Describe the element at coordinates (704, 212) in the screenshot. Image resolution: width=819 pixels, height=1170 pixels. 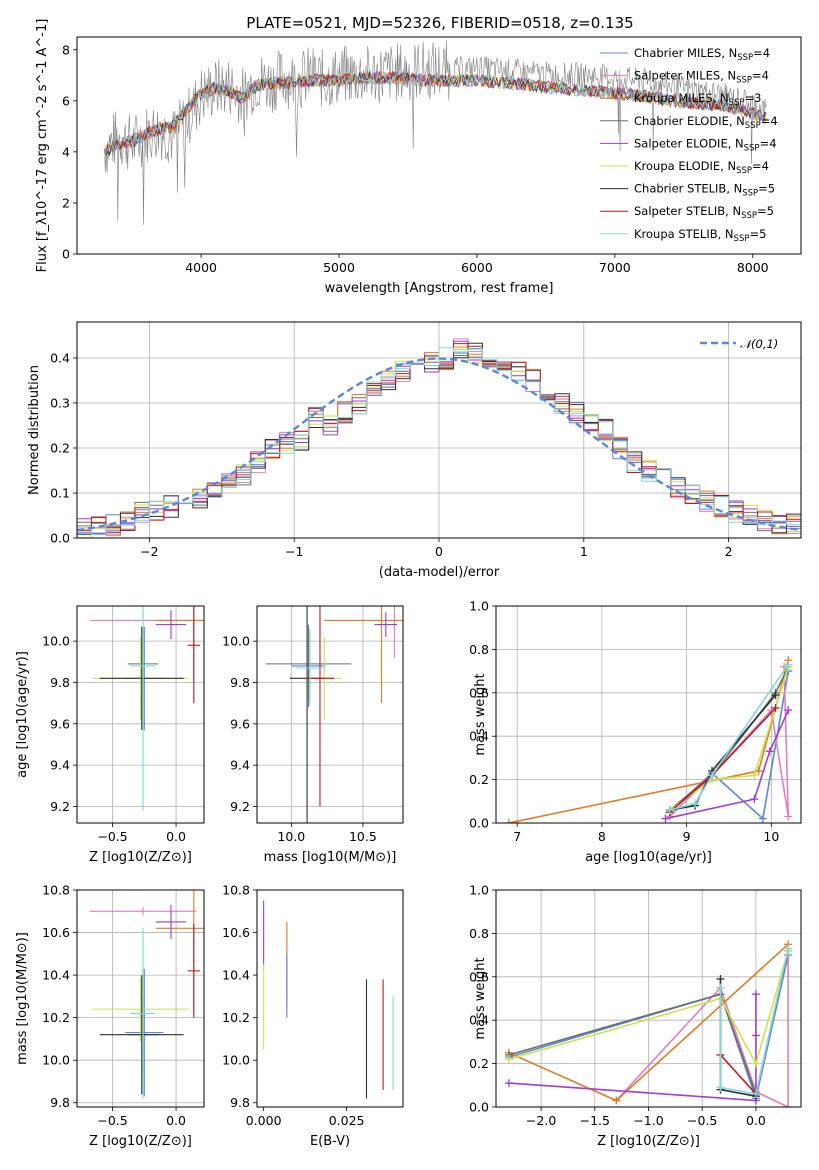
I see `legend-label-salpeter-stelib: Salpeter STELIB, NSSP=5` at that location.